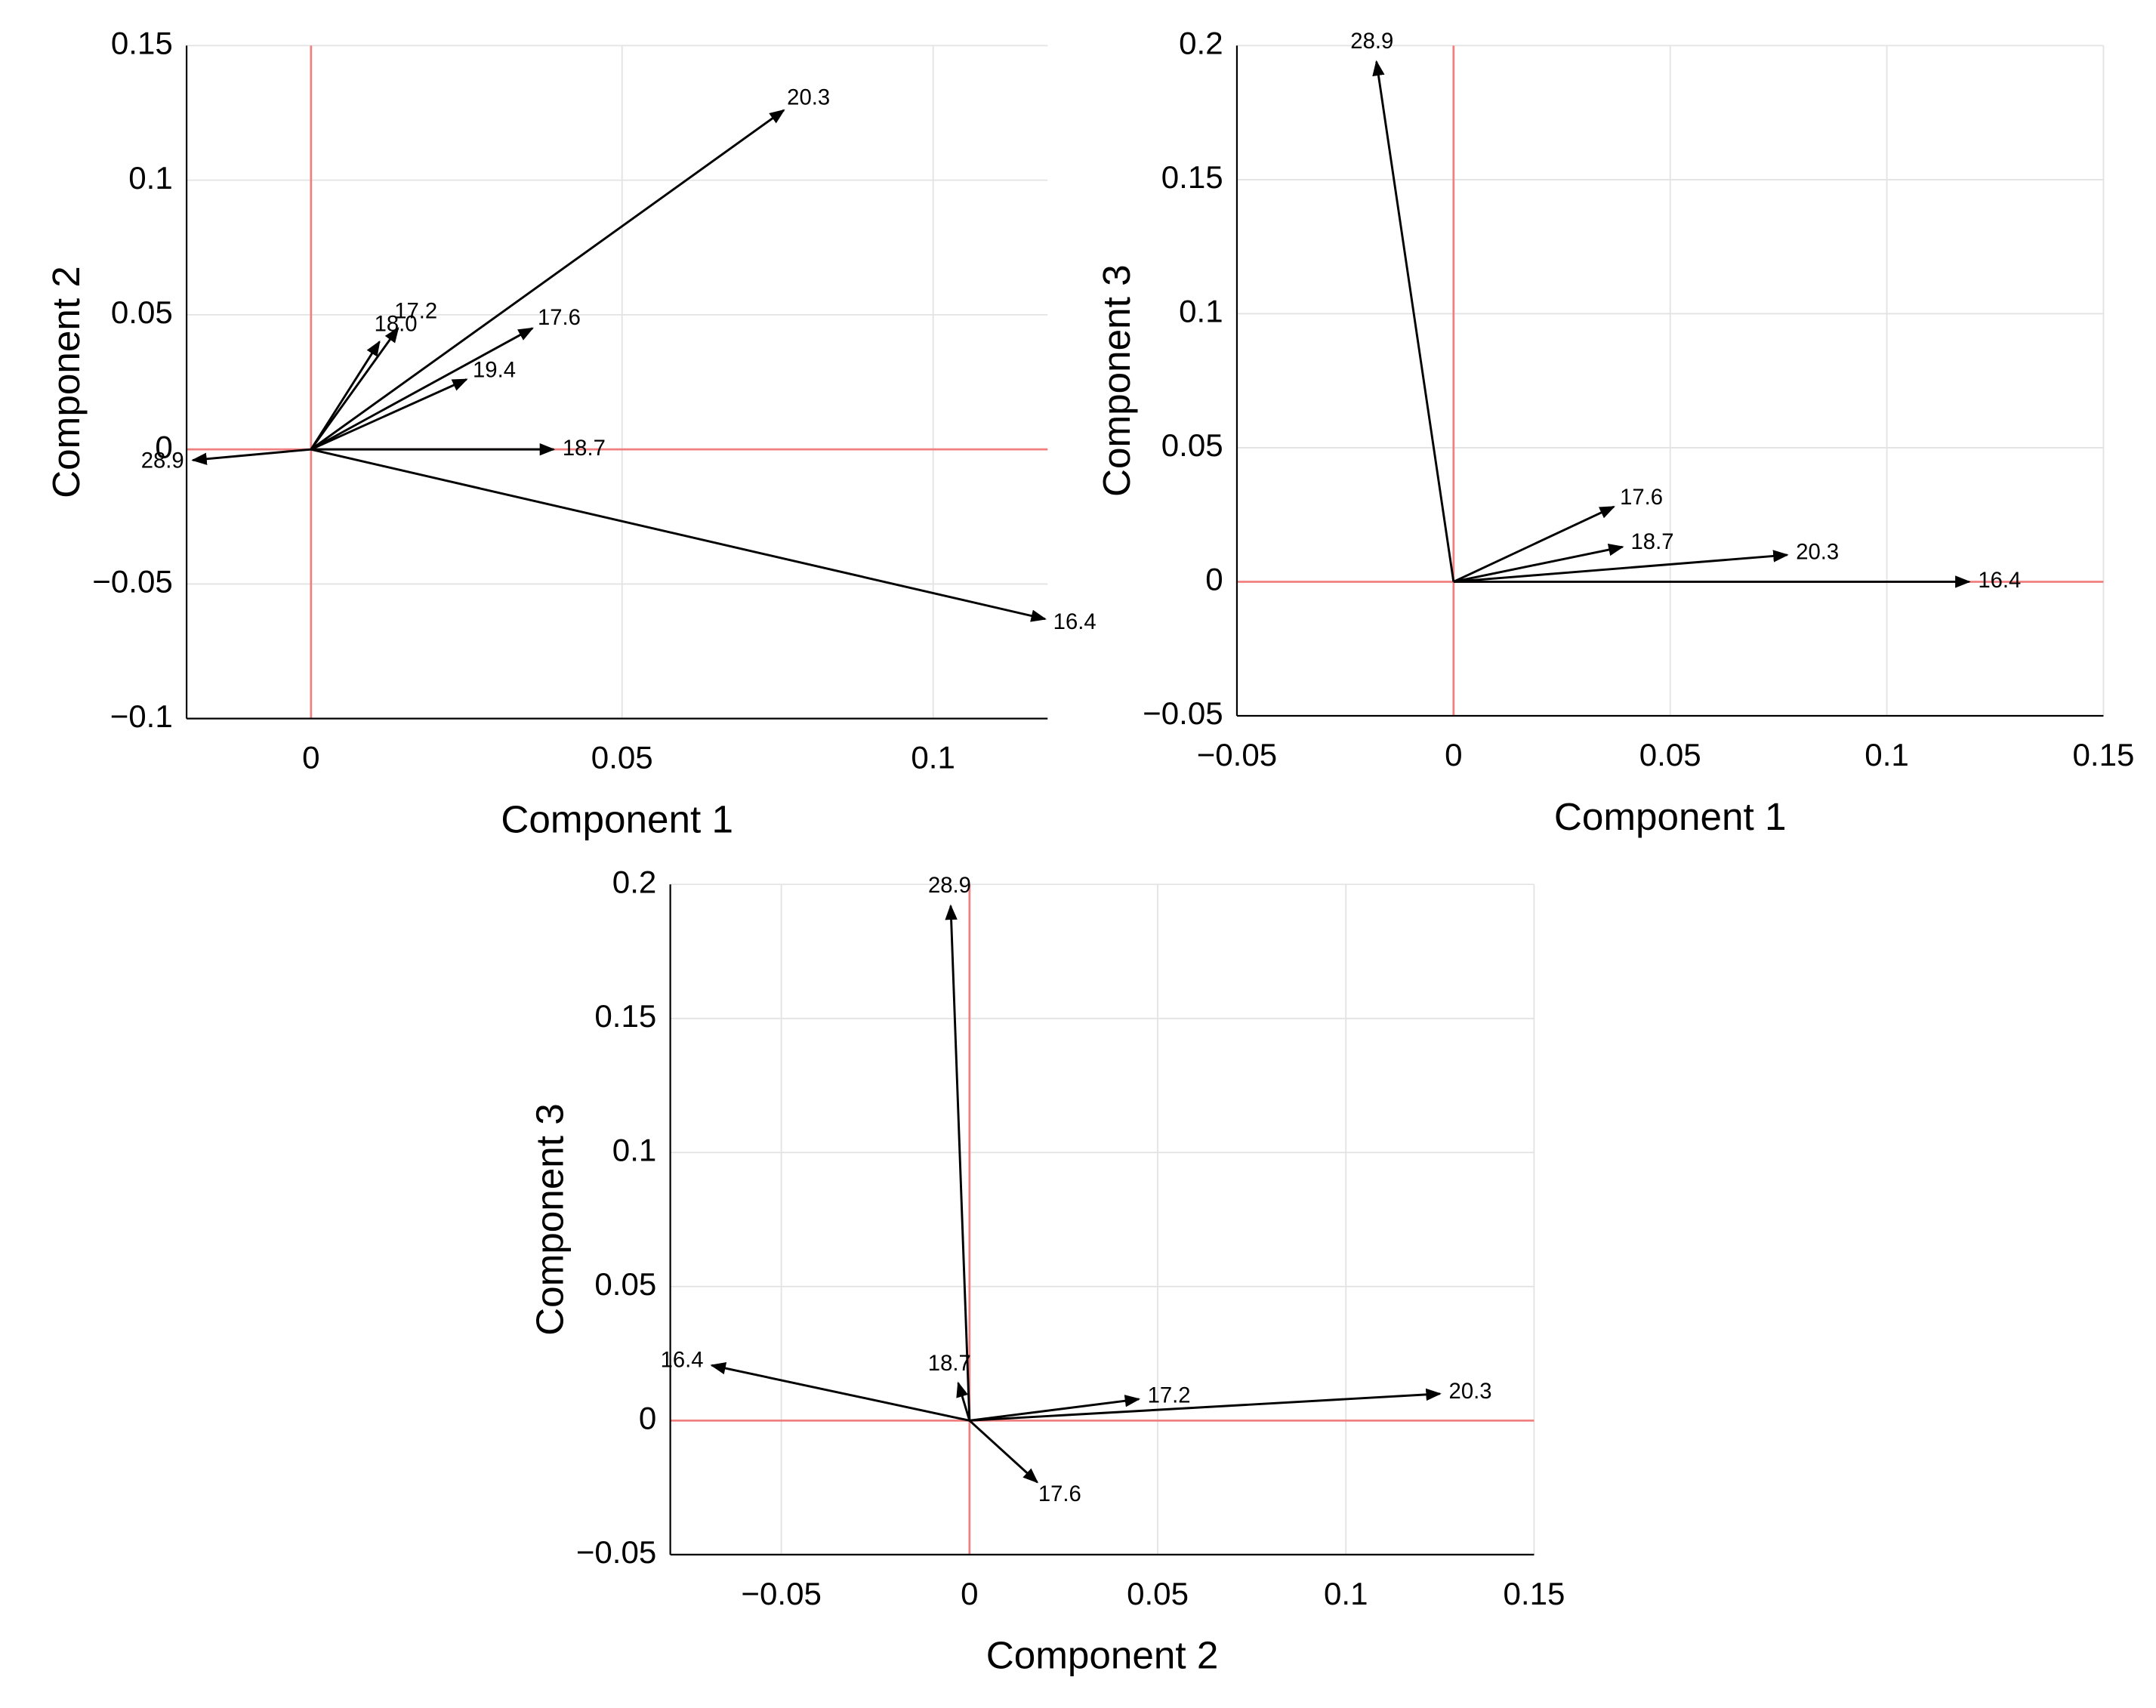 This screenshot has height=1708, width=2156. I want to click on vector-label: 19.4, so click(494, 370).